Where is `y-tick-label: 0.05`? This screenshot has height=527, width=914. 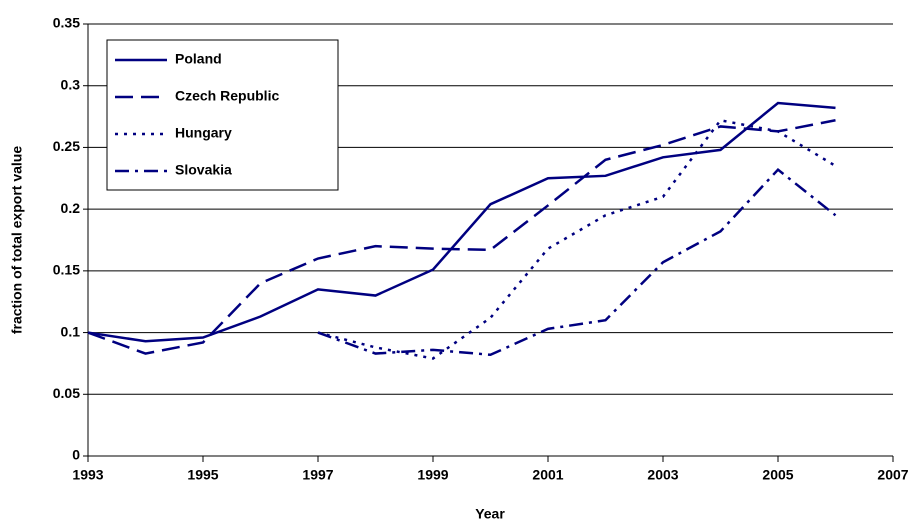
y-tick-label: 0.05 is located at coordinates (66, 393).